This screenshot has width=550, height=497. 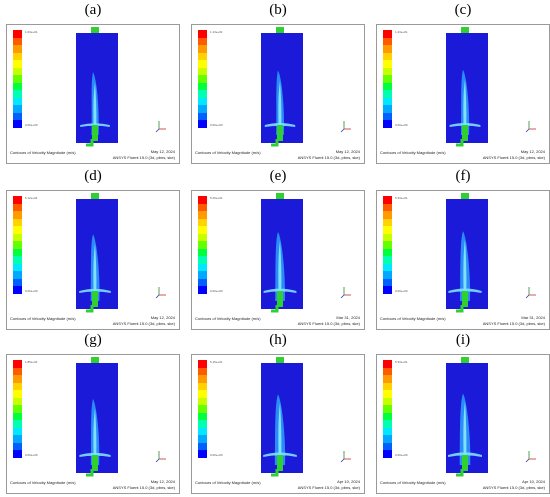 I want to click on legend-ticks: 1.85e+01 0.00e+00, so click(x=38, y=409).